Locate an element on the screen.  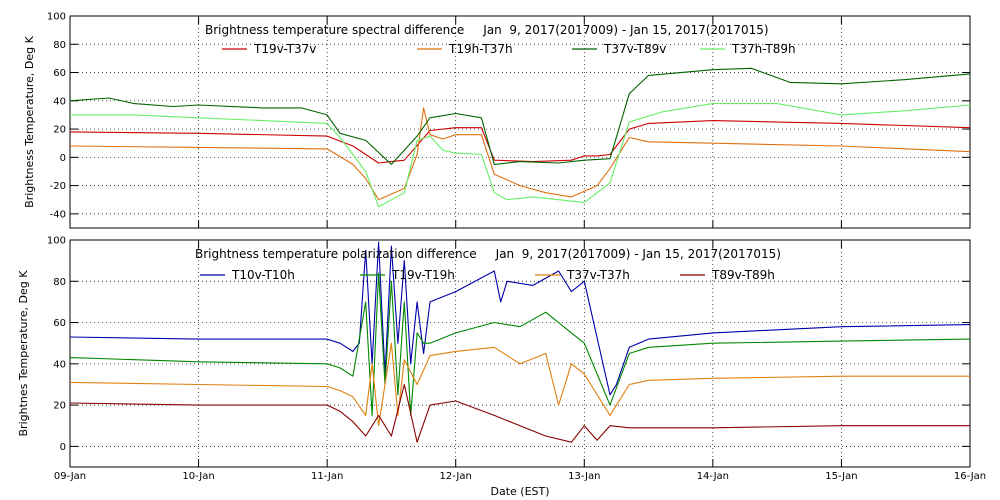
x-tick-label: 10-Jan is located at coordinates (198, 476).